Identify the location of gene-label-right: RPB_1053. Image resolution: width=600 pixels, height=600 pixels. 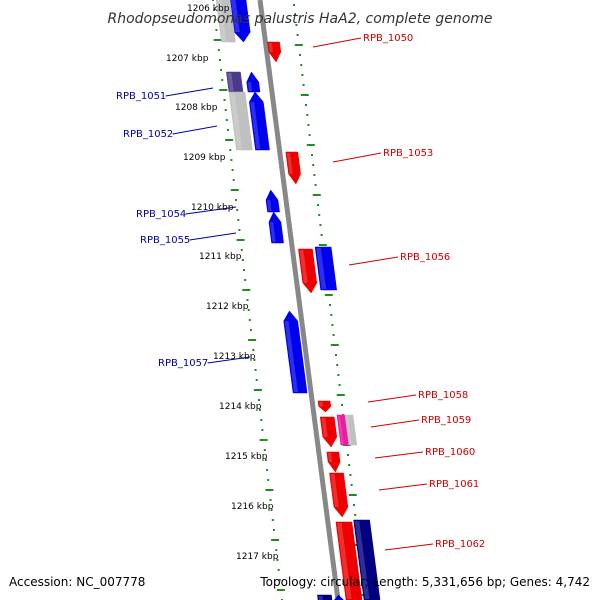
(408, 153).